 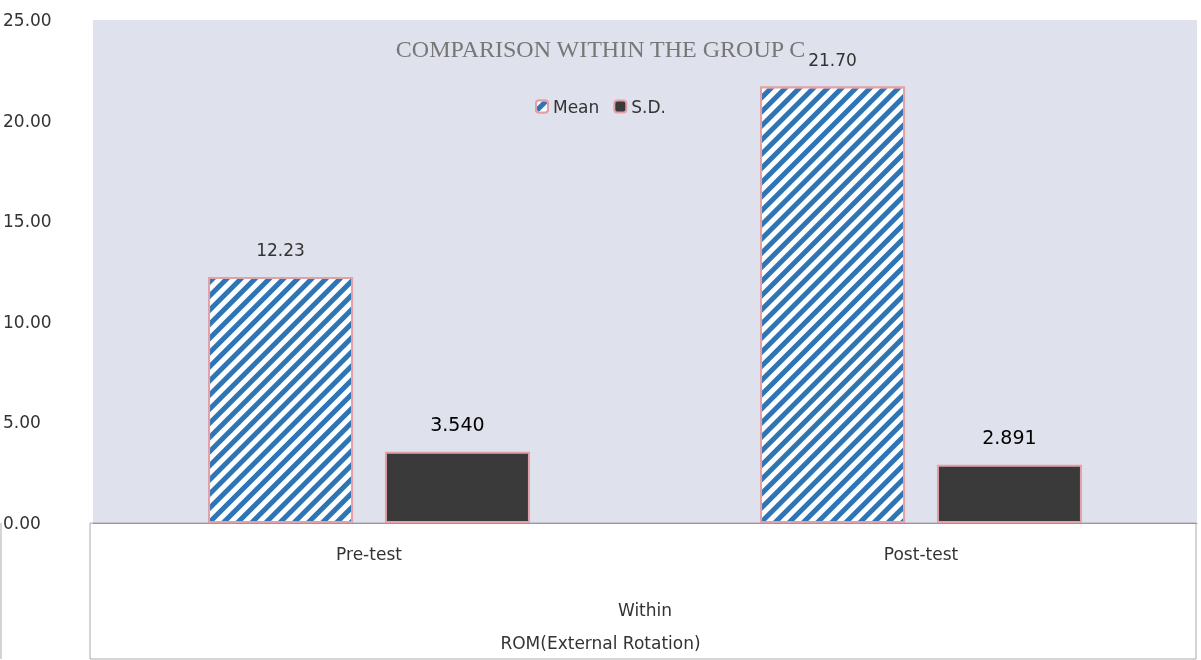 I want to click on legend-label: Mean, so click(x=576, y=106).